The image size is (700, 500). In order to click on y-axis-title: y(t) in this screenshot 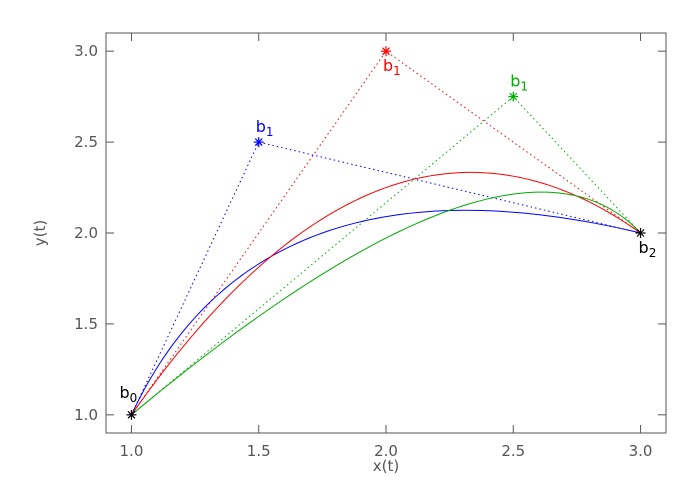, I will do `click(40, 233)`.